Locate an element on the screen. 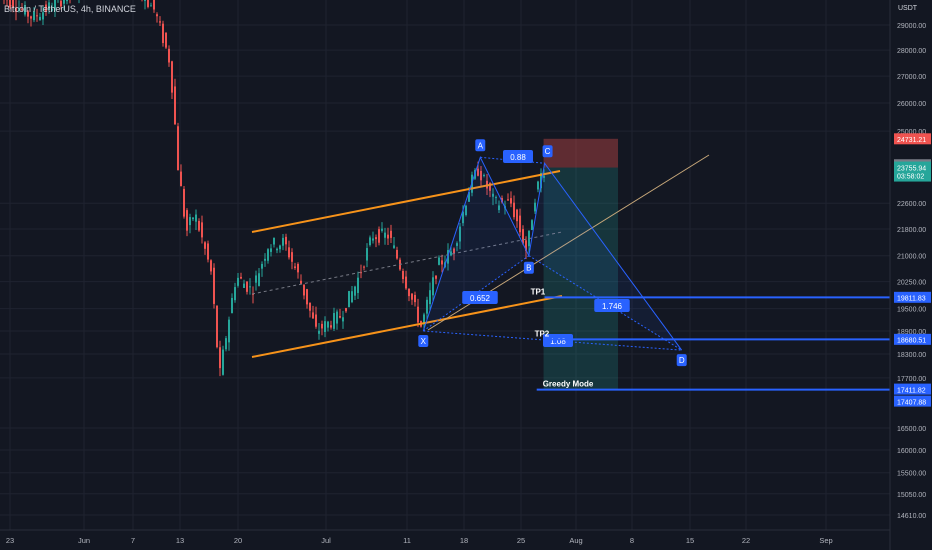  price-badge-stop is located at coordinates (912, 139).